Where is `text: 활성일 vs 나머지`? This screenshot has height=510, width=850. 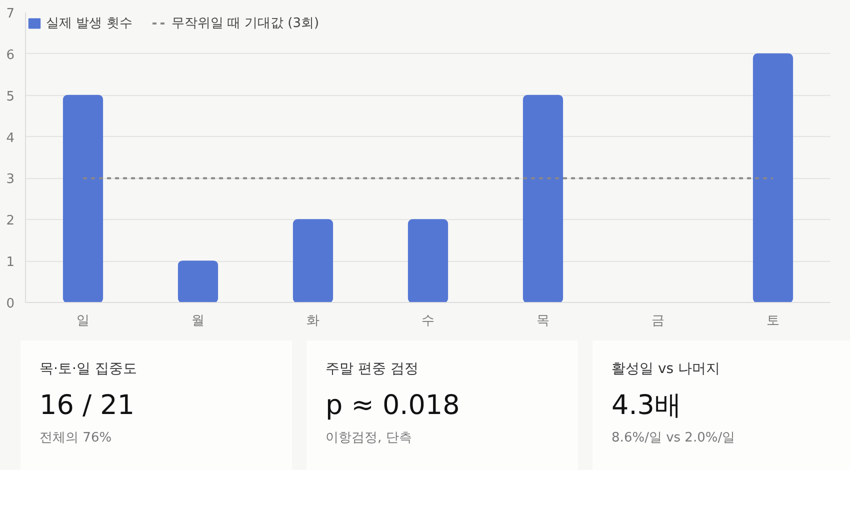 text: 활성일 vs 나머지 is located at coordinates (666, 369).